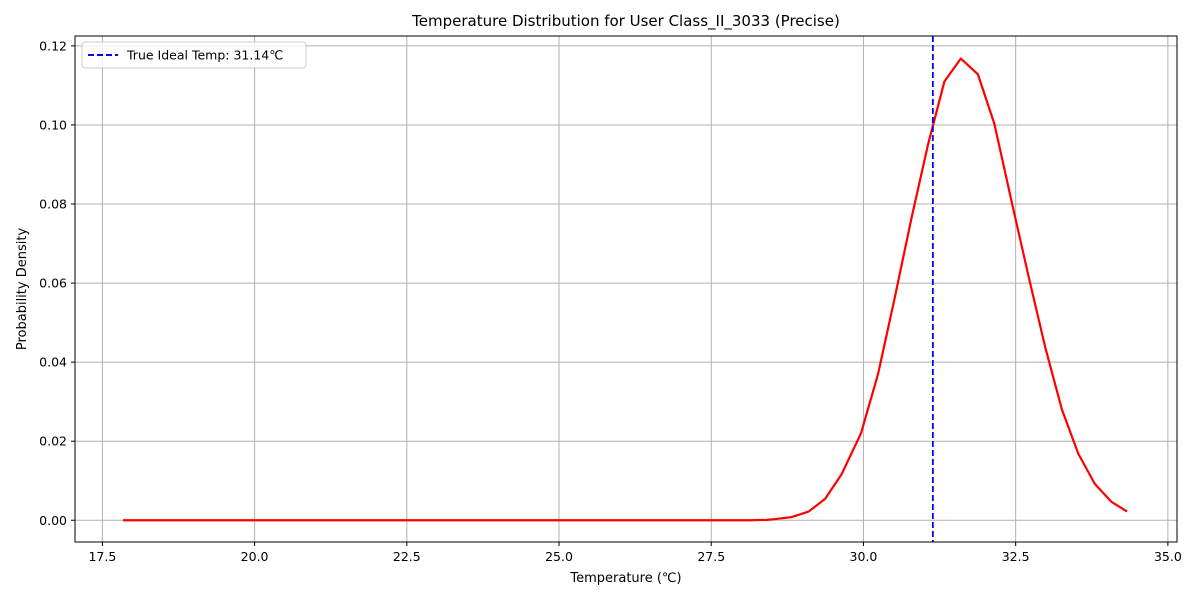 Image resolution: width=1200 pixels, height=600 pixels. What do you see at coordinates (53, 204) in the screenshot?
I see `y-tick-label: 0.08` at bounding box center [53, 204].